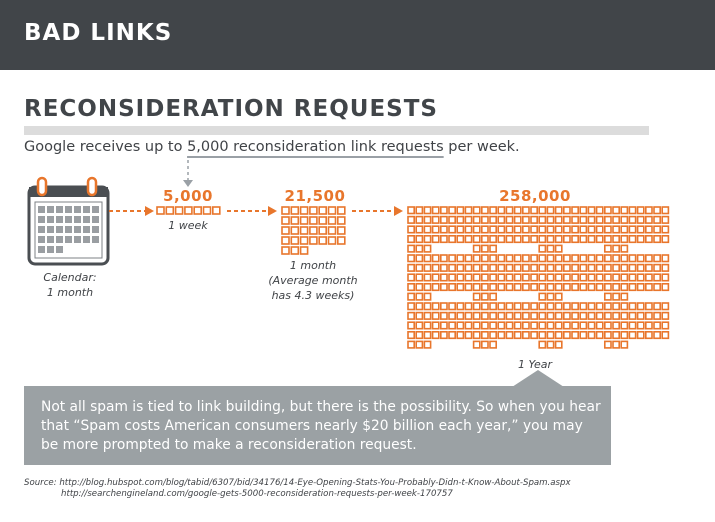 The image size is (715, 522). Describe the element at coordinates (398, 211) in the screenshot. I see `connector-3-arrowhead` at that location.